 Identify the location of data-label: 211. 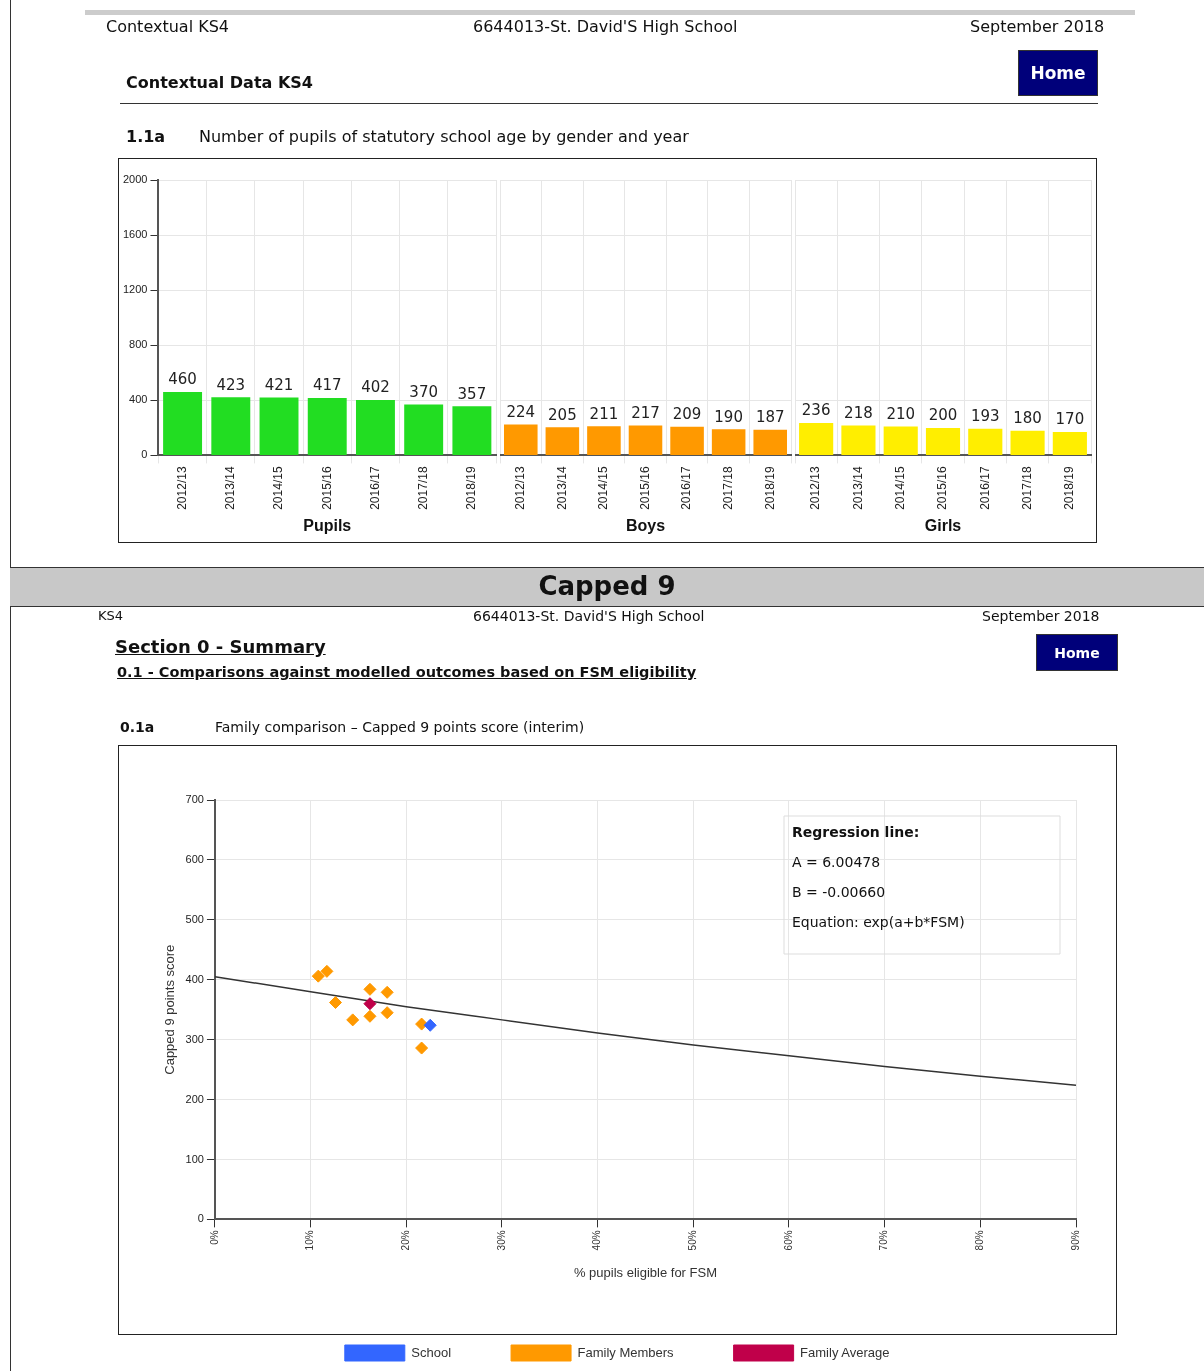
(604, 413).